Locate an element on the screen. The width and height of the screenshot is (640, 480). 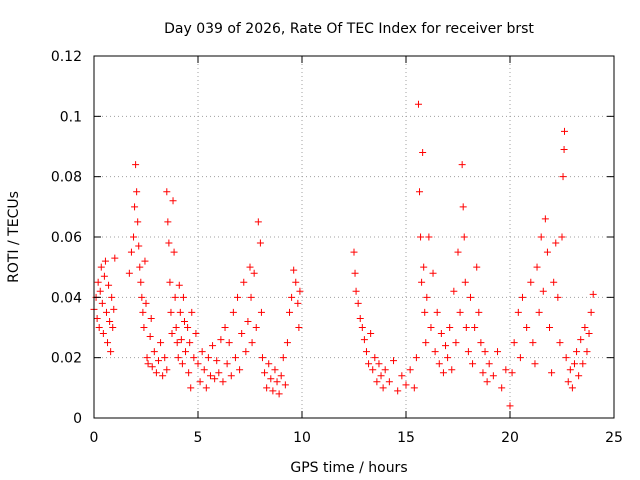
x-tick-label: 20 is located at coordinates (510, 438).